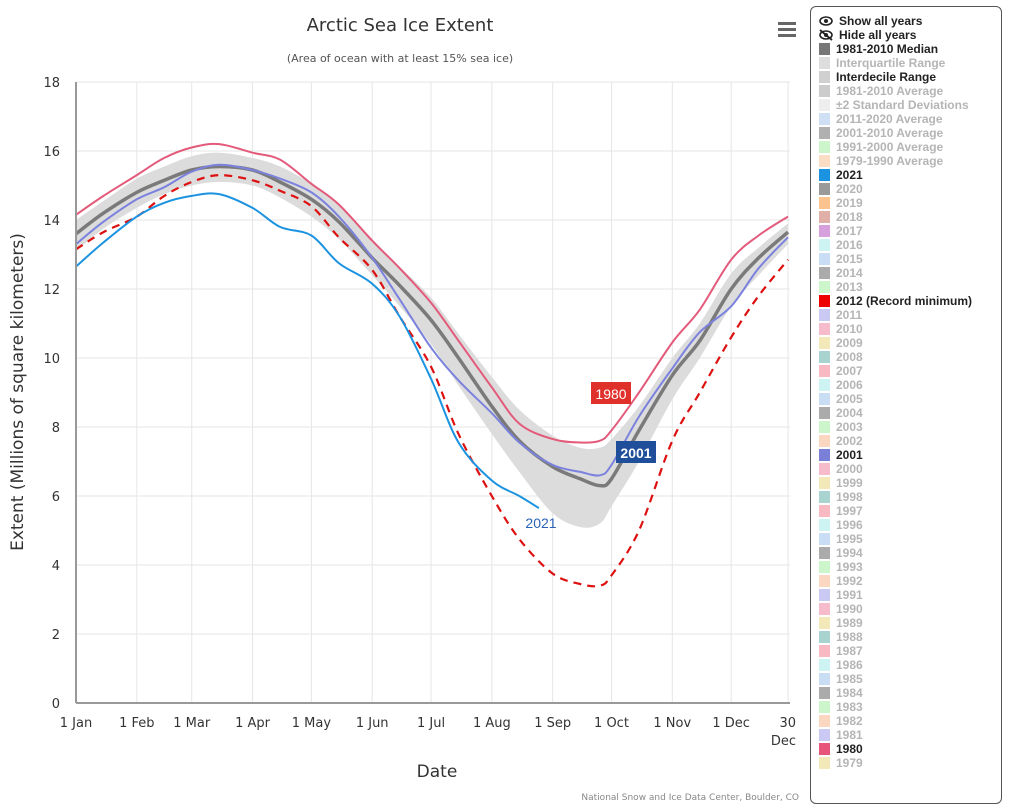 Image resolution: width=1020 pixels, height=810 pixels. What do you see at coordinates (910, 231) in the screenshot?
I see `legend-item: 2017` at bounding box center [910, 231].